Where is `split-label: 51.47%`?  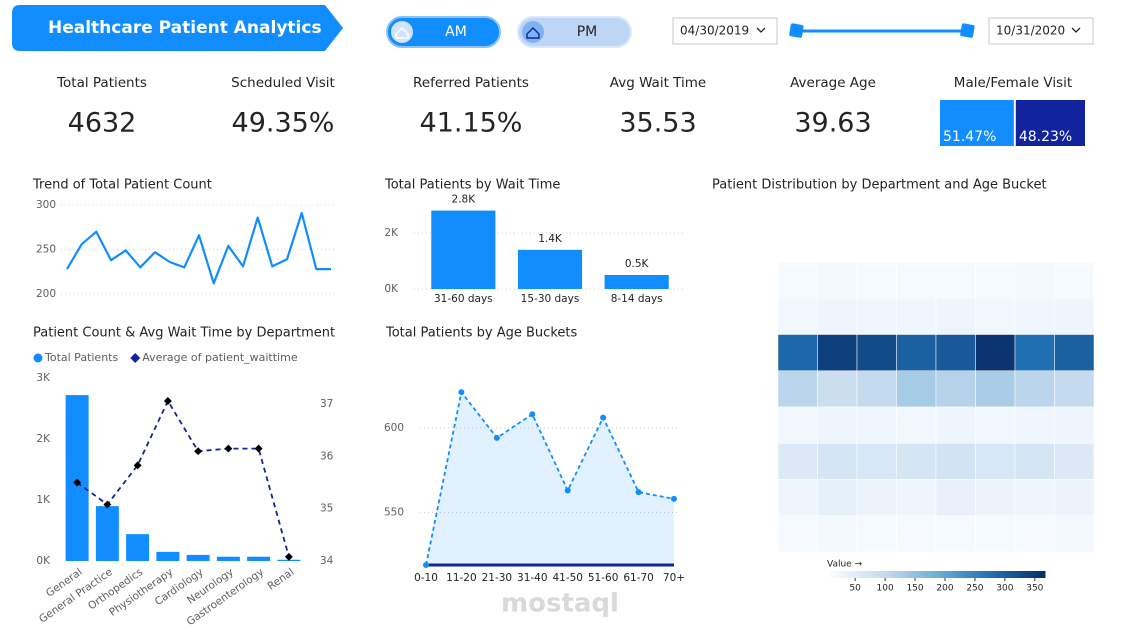
split-label: 51.47% is located at coordinates (969, 137).